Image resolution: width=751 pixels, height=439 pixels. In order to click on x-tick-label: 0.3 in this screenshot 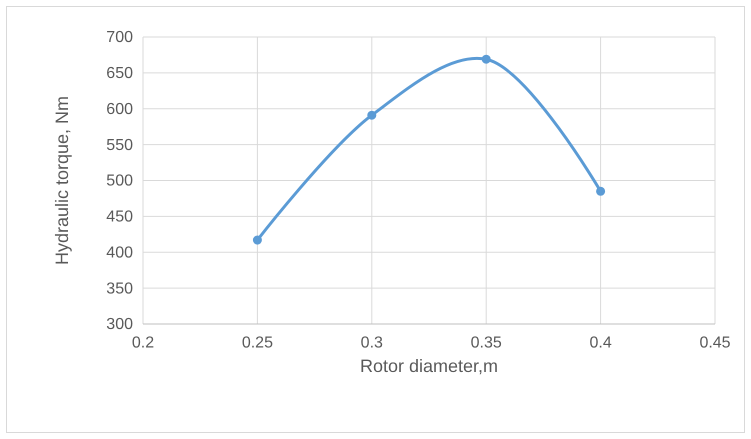, I will do `click(372, 343)`.